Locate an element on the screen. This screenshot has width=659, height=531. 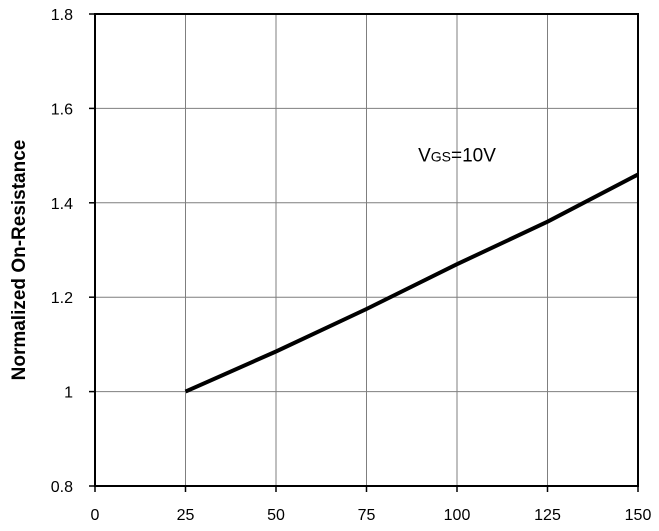
annotation-main: V is located at coordinates (424, 156).